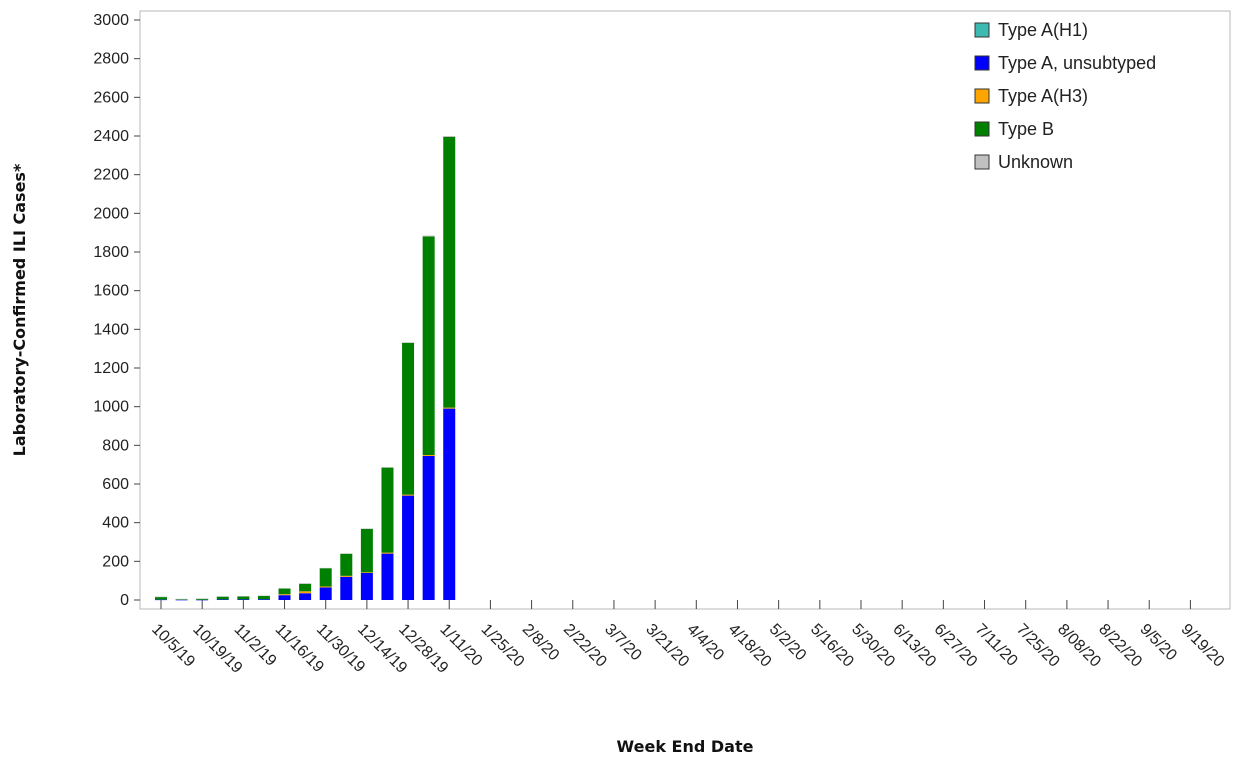  What do you see at coordinates (115, 445) in the screenshot?
I see `y-tick-label: 800` at bounding box center [115, 445].